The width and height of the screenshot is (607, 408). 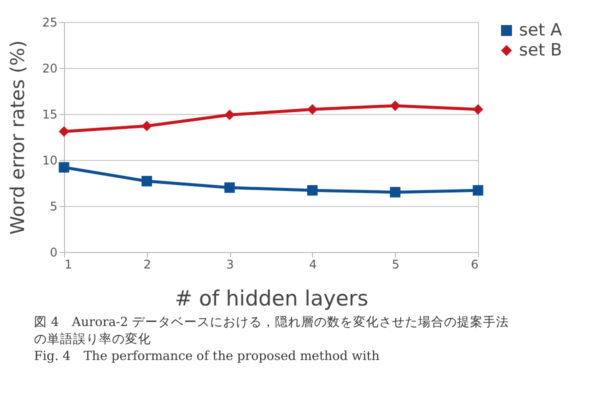 What do you see at coordinates (540, 50) in the screenshot?
I see `legend-label: set B` at bounding box center [540, 50].